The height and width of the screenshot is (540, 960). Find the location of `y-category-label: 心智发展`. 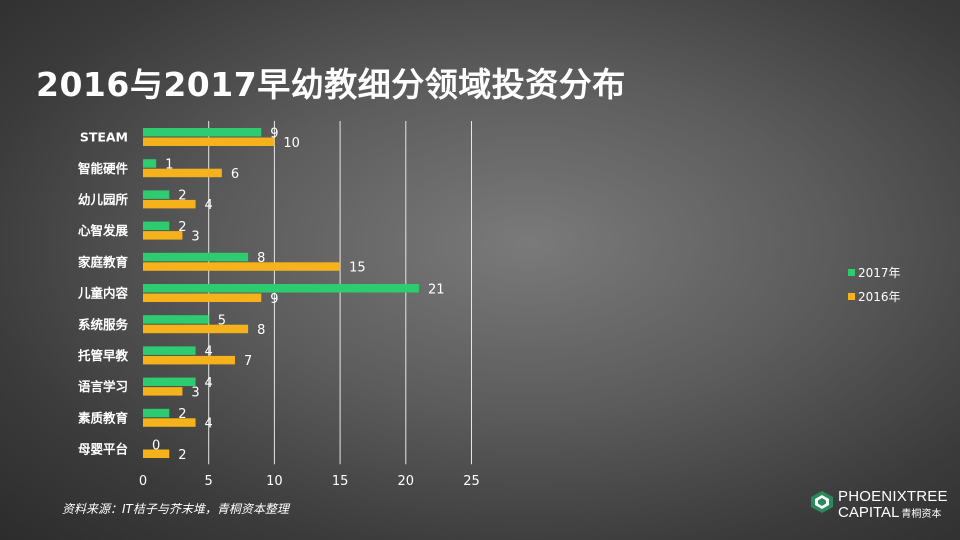

y-category-label: 心智发展 is located at coordinates (103, 230).